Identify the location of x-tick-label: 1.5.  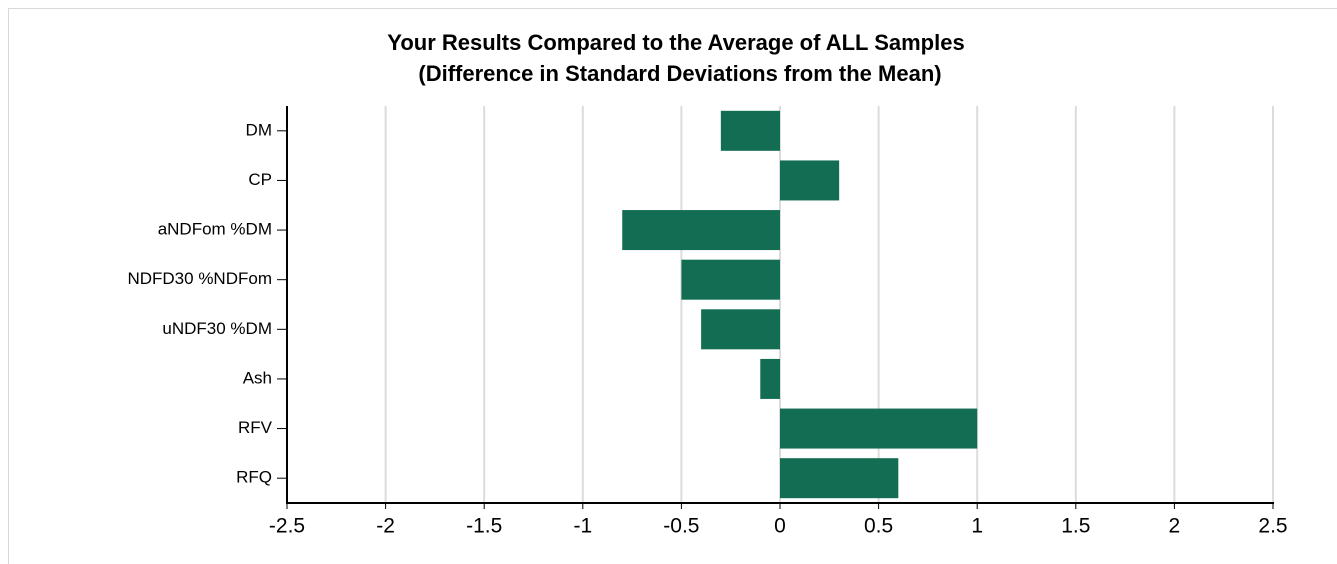
(1075, 526).